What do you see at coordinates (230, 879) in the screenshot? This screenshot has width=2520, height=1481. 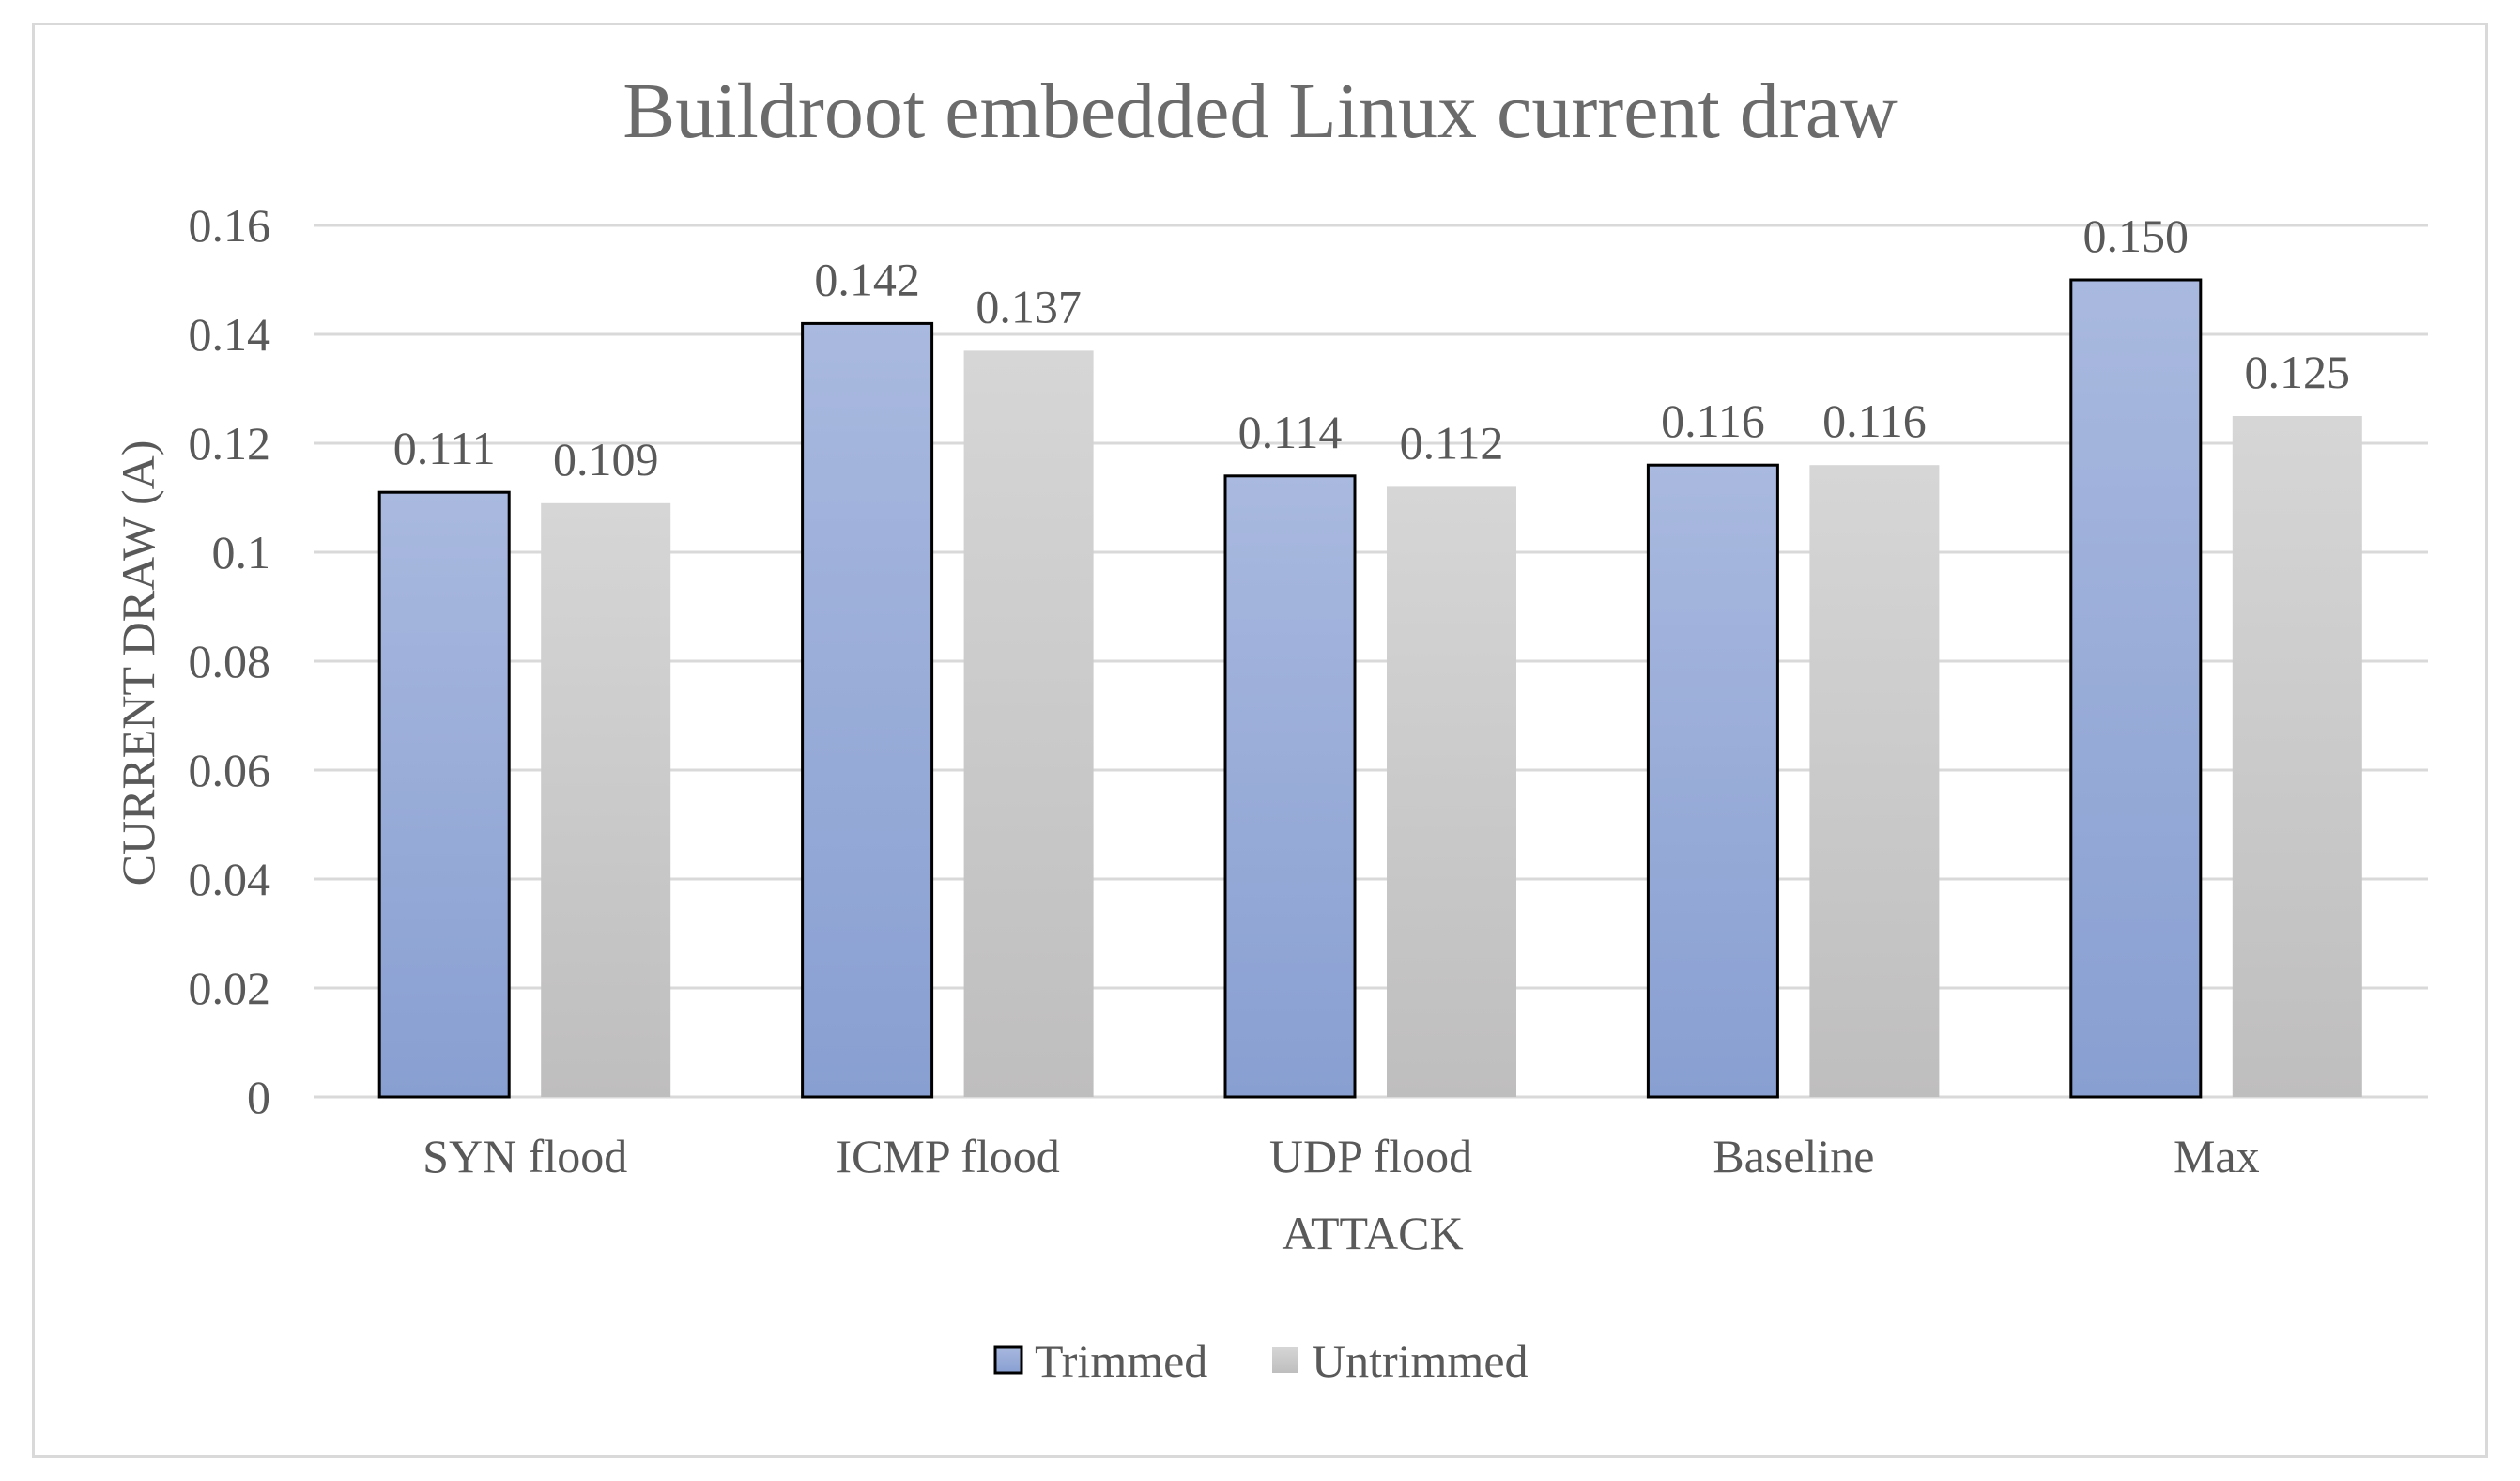 I see `y-tick-label: 0.04` at bounding box center [230, 879].